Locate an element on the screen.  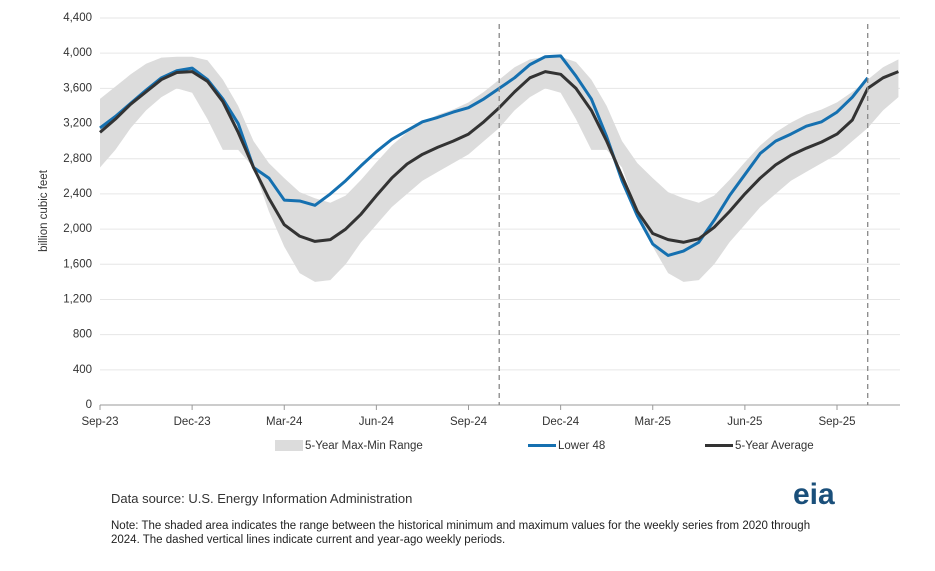
logo: eia is located at coordinates (814, 494).